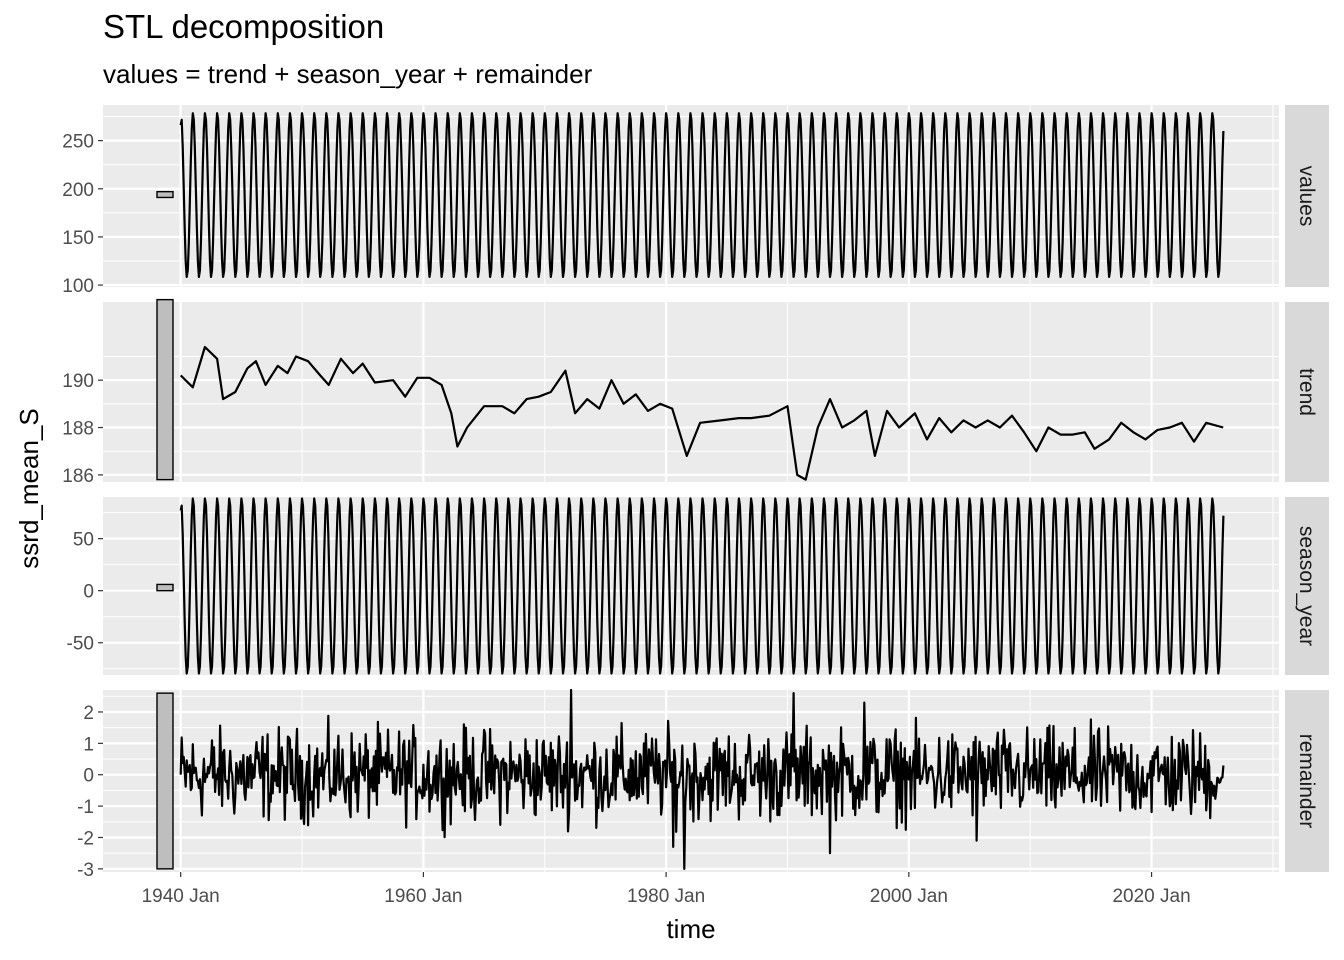 The height and width of the screenshot is (960, 1344). Describe the element at coordinates (29, 488) in the screenshot. I see `y-axis-title: ssrd_mean_S` at that location.